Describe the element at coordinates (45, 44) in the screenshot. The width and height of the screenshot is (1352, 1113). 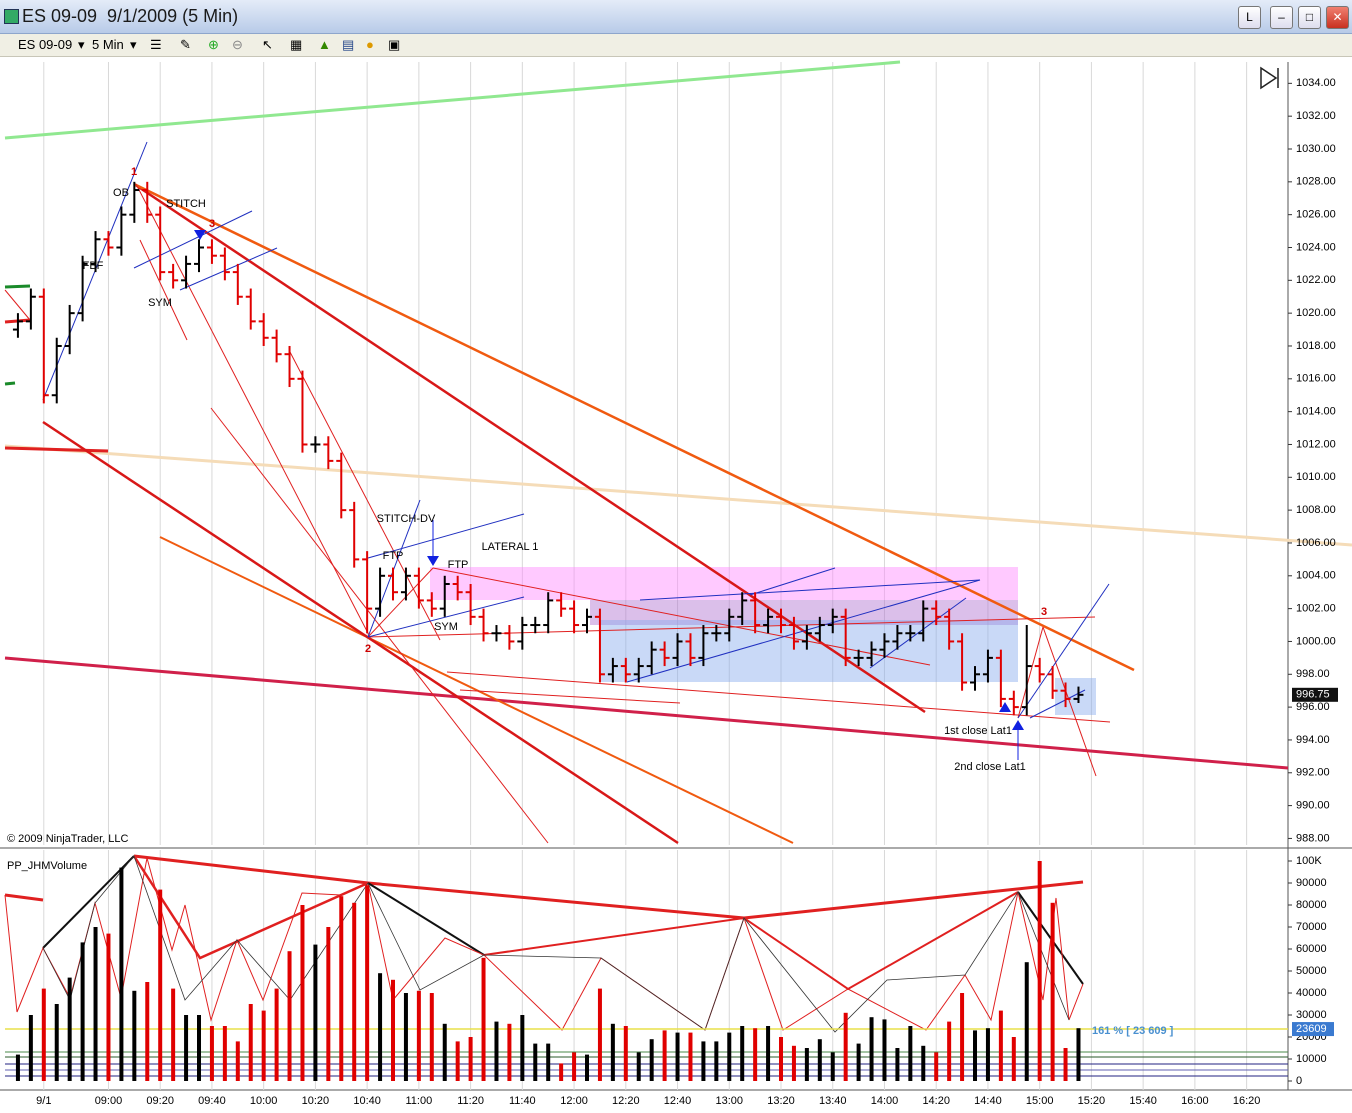
I see `instrument-selector: ES 09-09` at that location.